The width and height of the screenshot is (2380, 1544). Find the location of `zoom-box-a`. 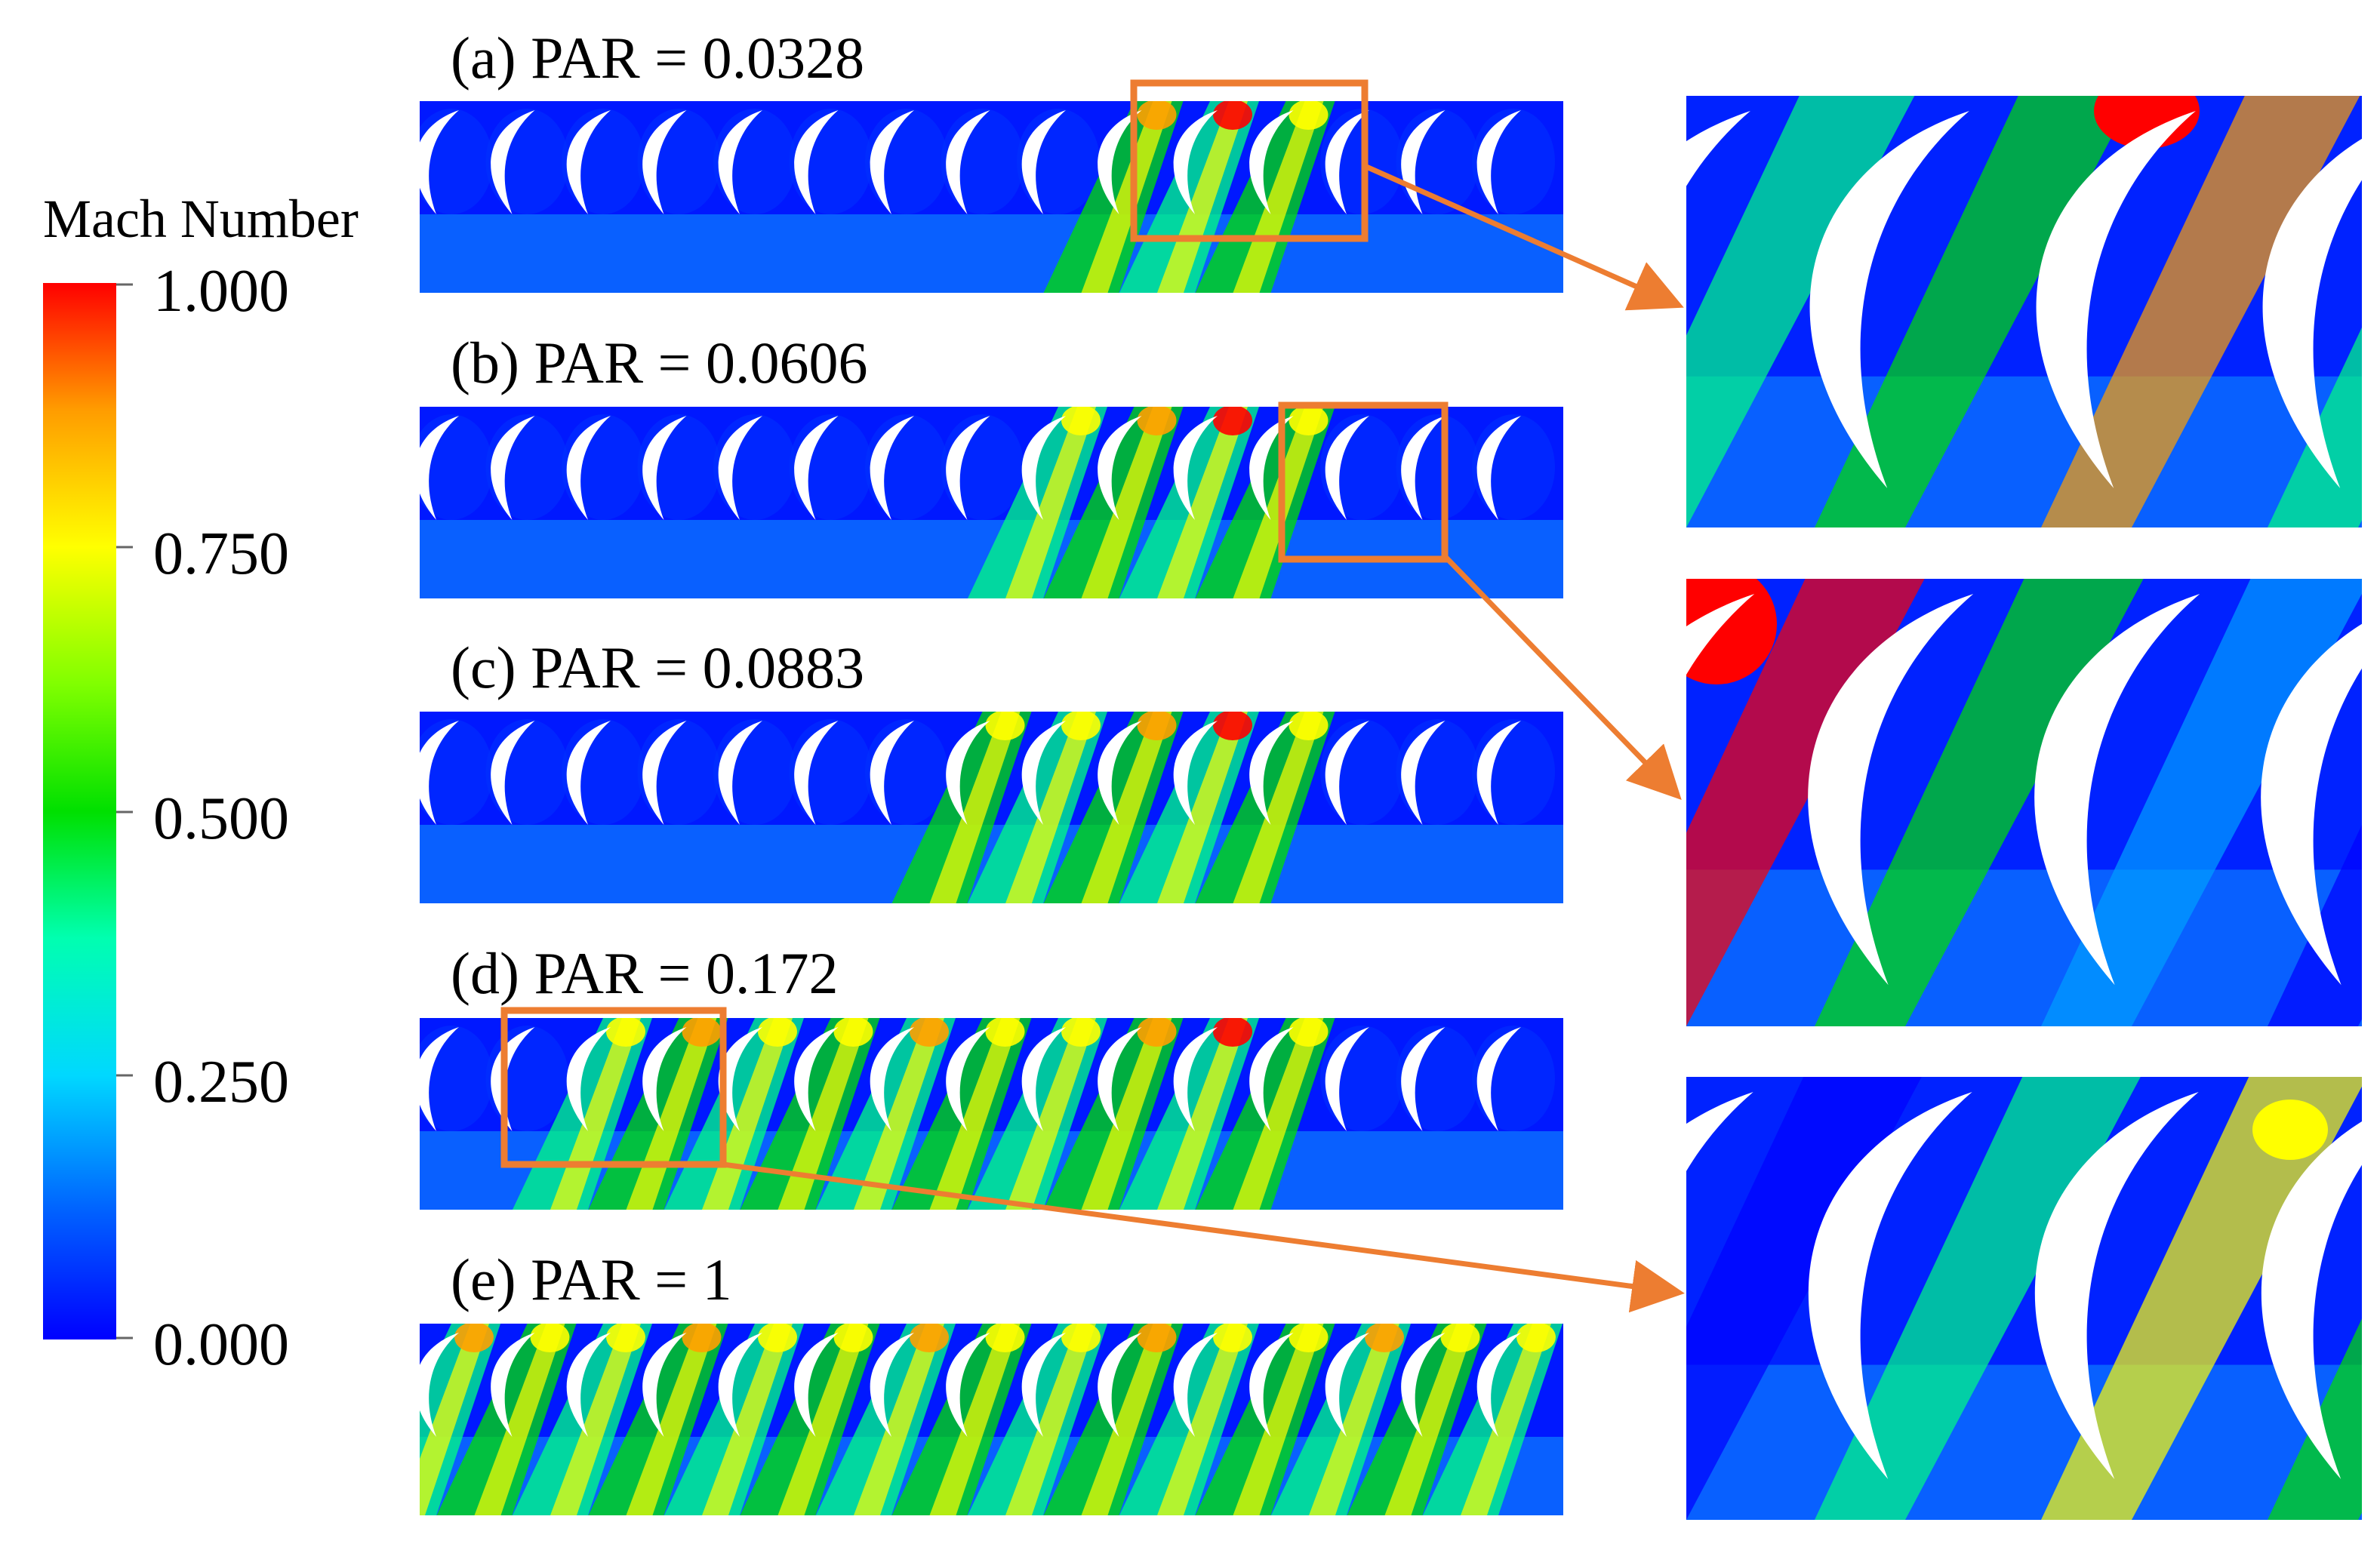

zoom-box-a is located at coordinates (1249, 160).